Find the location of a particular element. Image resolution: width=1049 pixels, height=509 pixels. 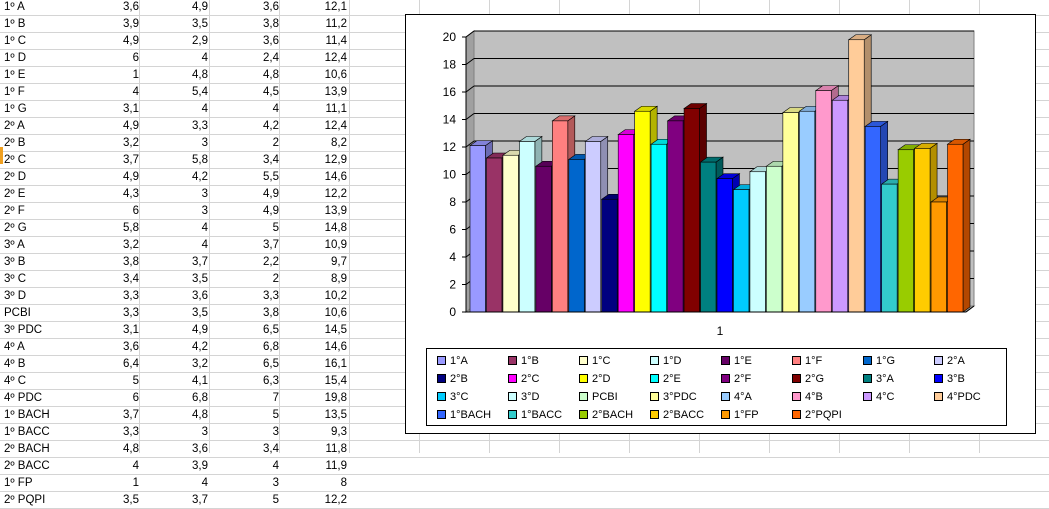

row-label-cell: 1º BACH is located at coordinates (27, 415).